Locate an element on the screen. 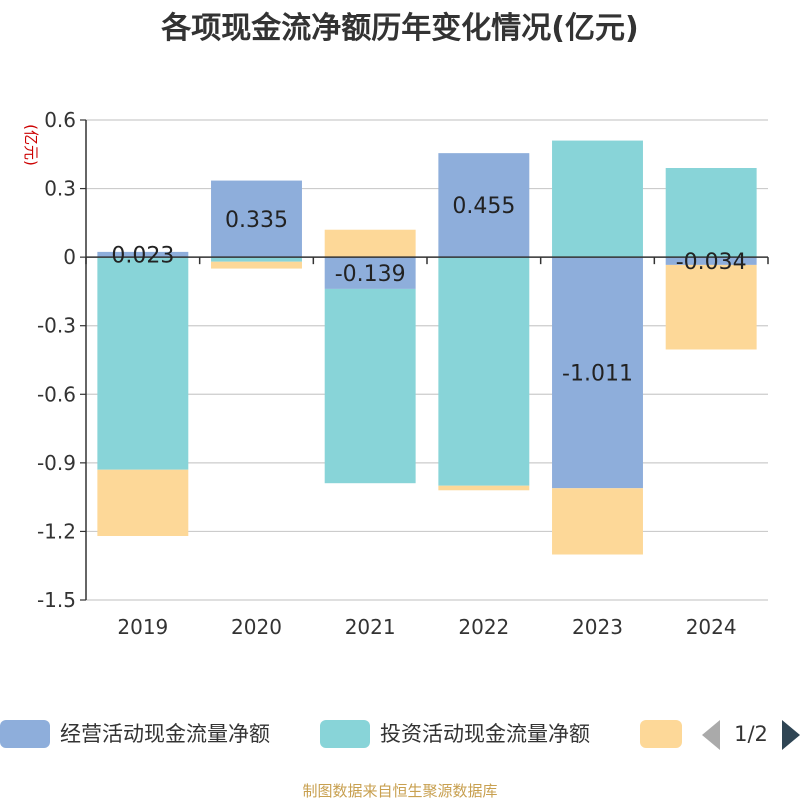  data-label-2021: -0.139 is located at coordinates (370, 274).